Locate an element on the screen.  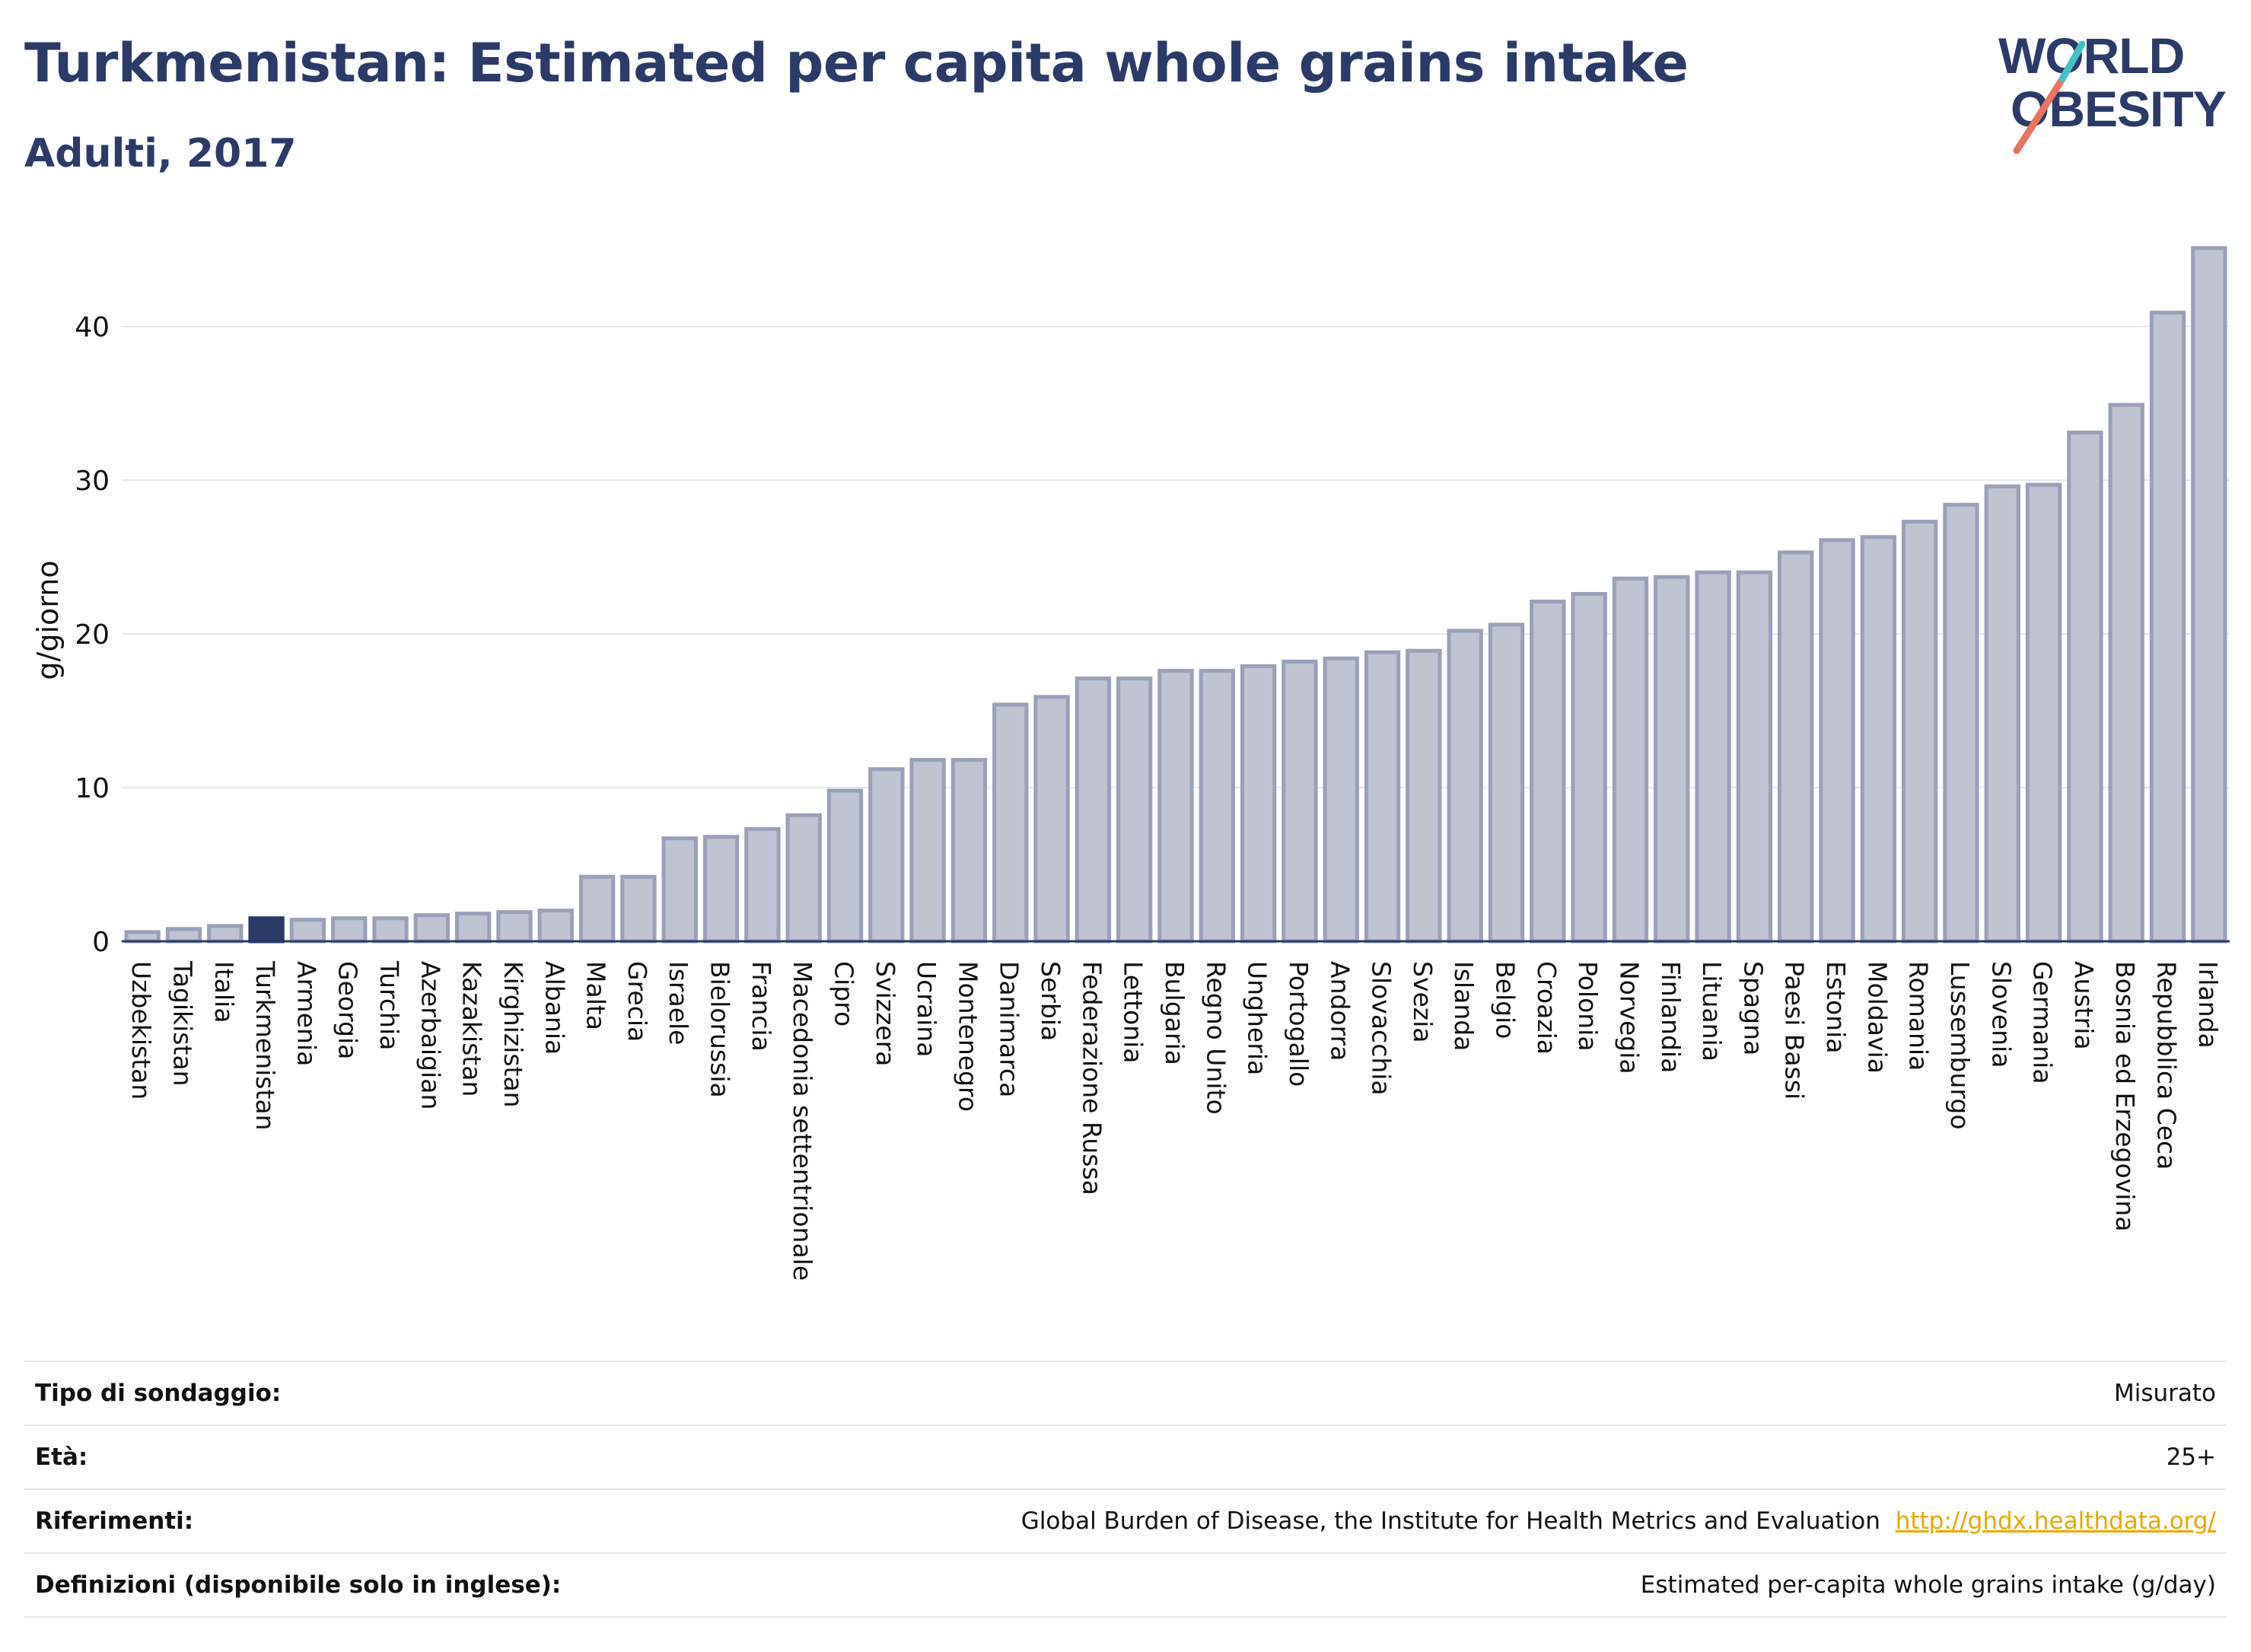
bar-ungheria is located at coordinates (1258, 804).